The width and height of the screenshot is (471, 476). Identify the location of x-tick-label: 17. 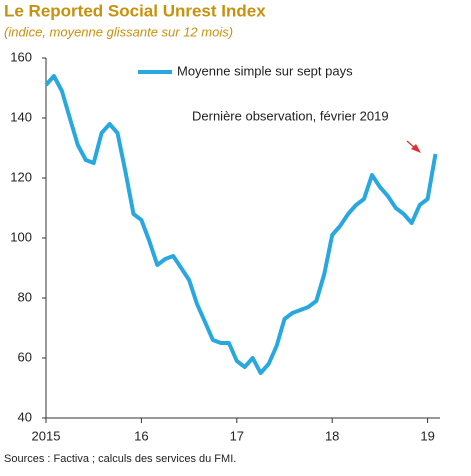
(237, 435).